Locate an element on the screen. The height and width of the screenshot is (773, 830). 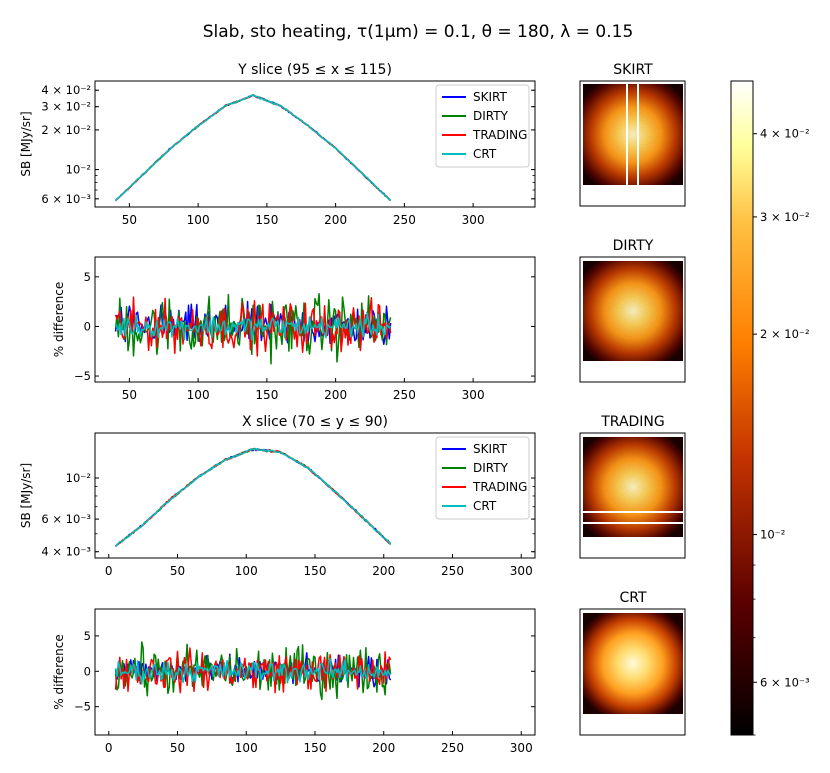
image-panel-dirty: DIRTY is located at coordinates (632, 310).